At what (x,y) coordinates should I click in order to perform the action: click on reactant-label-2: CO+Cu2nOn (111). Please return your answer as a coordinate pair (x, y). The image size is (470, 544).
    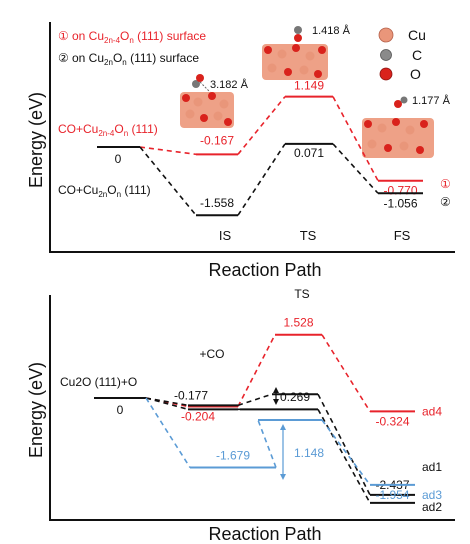
    Looking at the image, I should click on (104, 191).